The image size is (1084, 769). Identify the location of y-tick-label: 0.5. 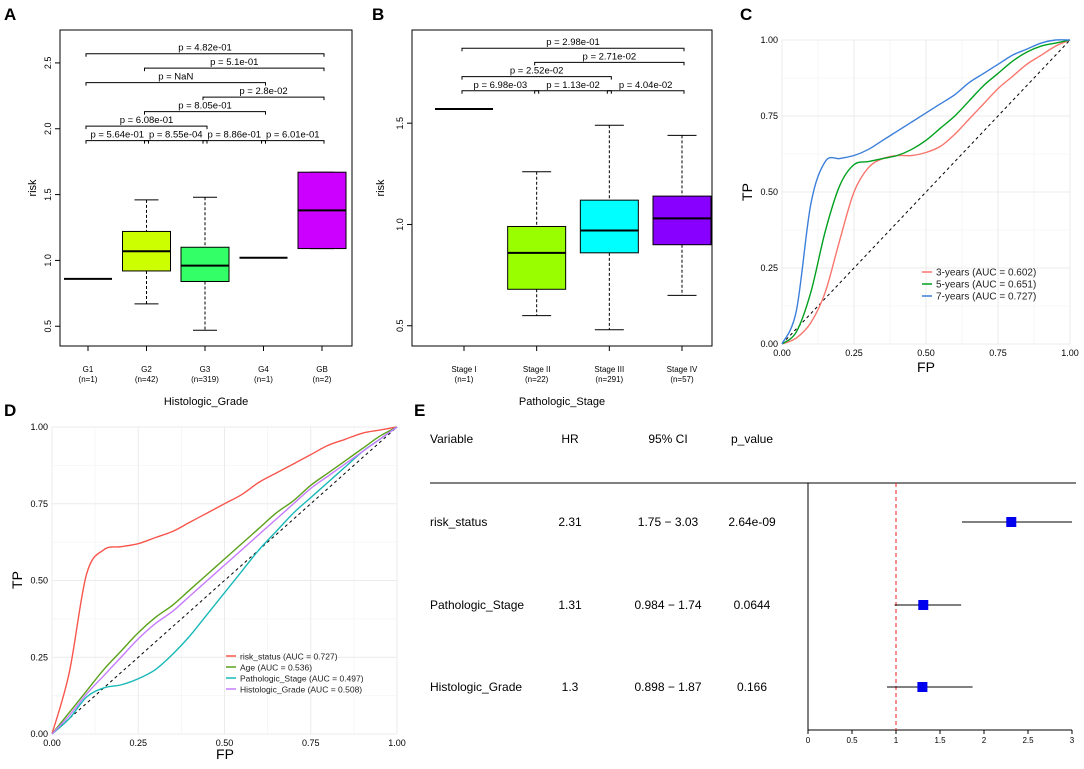
(400, 325).